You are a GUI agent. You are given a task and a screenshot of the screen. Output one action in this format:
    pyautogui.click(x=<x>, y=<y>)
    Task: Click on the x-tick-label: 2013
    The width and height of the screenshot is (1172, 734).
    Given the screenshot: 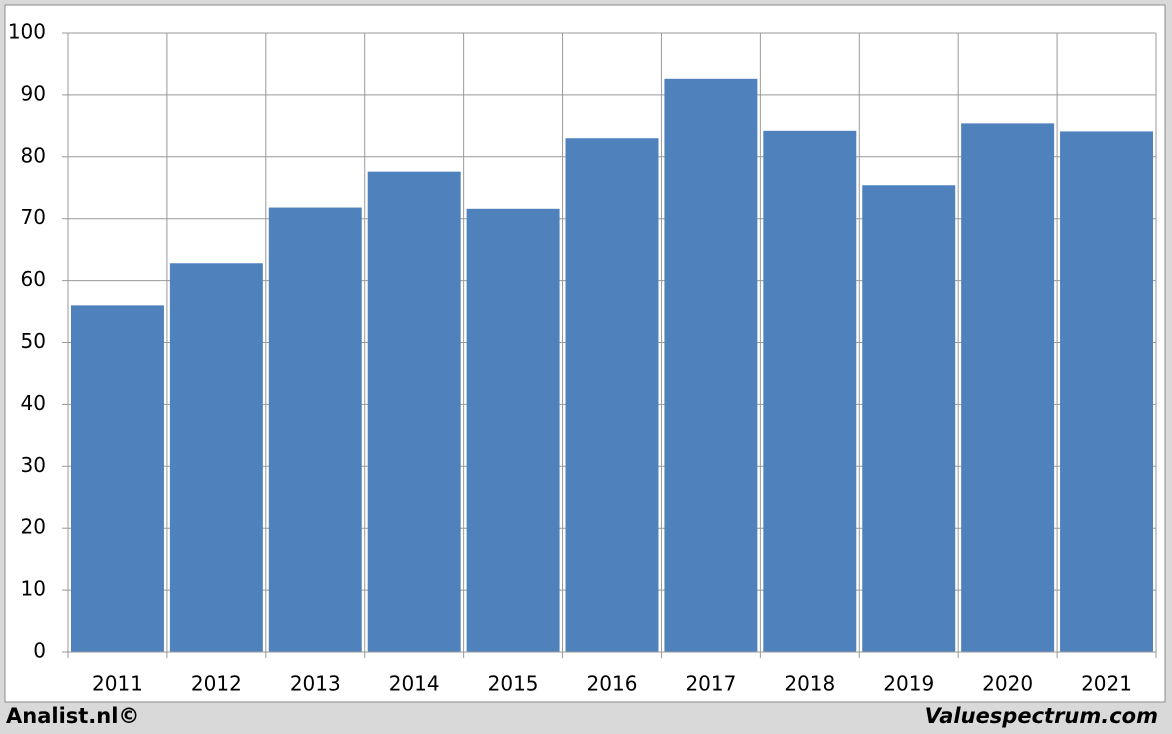 What is the action you would take?
    pyautogui.click(x=315, y=684)
    